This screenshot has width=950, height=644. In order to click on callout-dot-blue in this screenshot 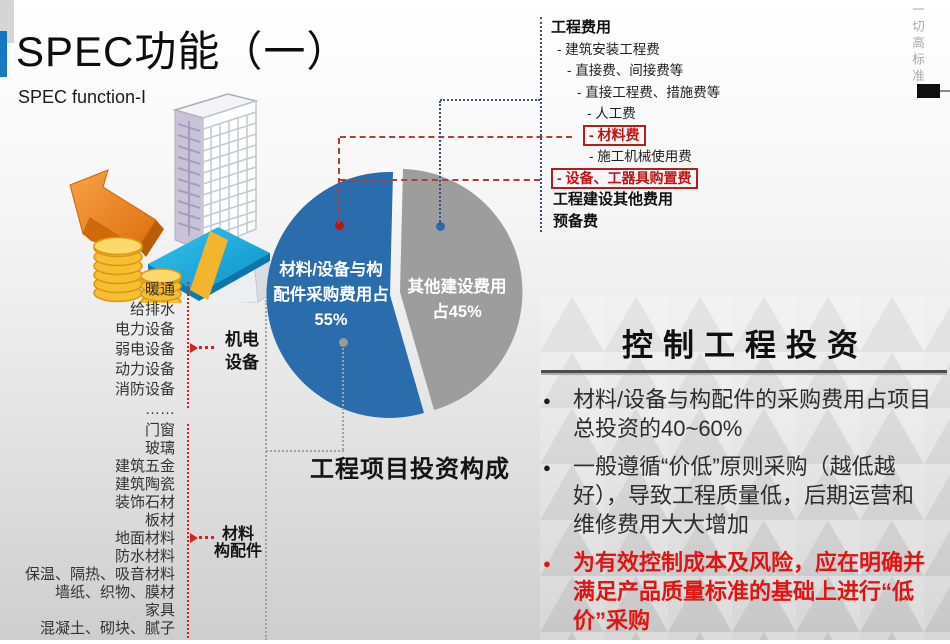, I will do `click(440, 226)`.